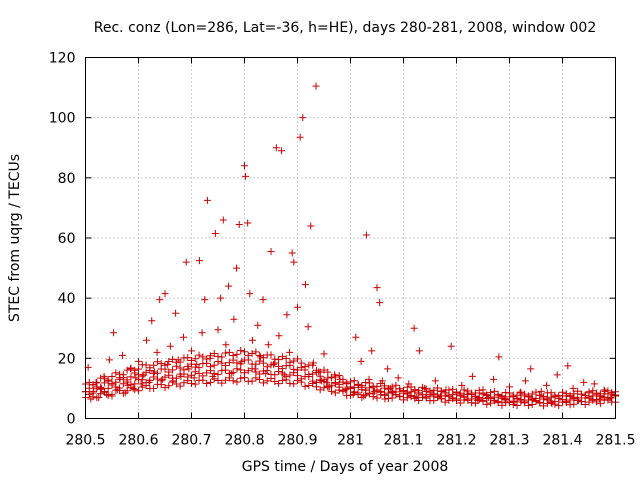  Describe the element at coordinates (345, 467) in the screenshot. I see `x-axis-label: GPS time / Days of year 2008` at that location.